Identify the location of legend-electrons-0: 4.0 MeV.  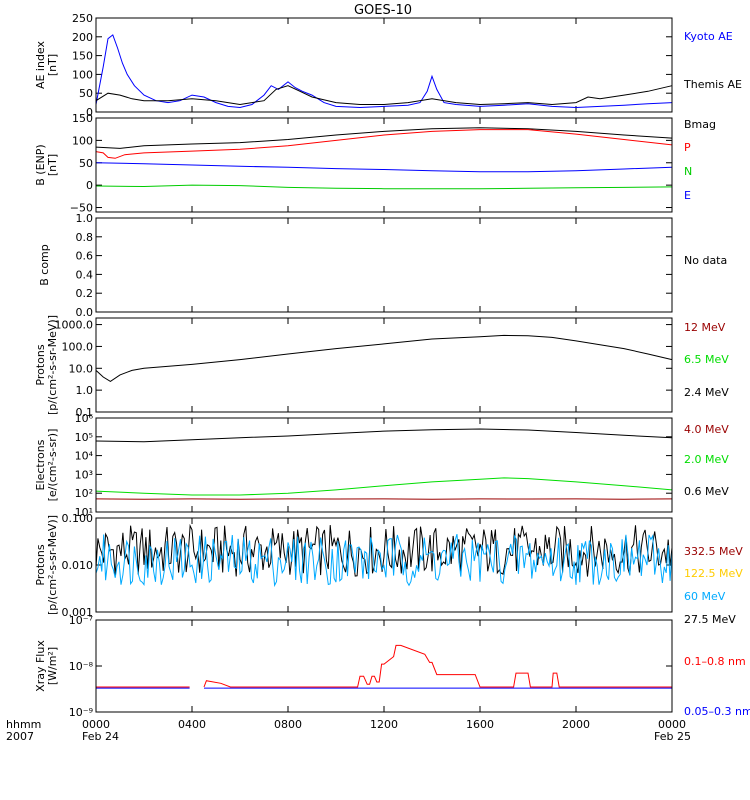
(706, 429).